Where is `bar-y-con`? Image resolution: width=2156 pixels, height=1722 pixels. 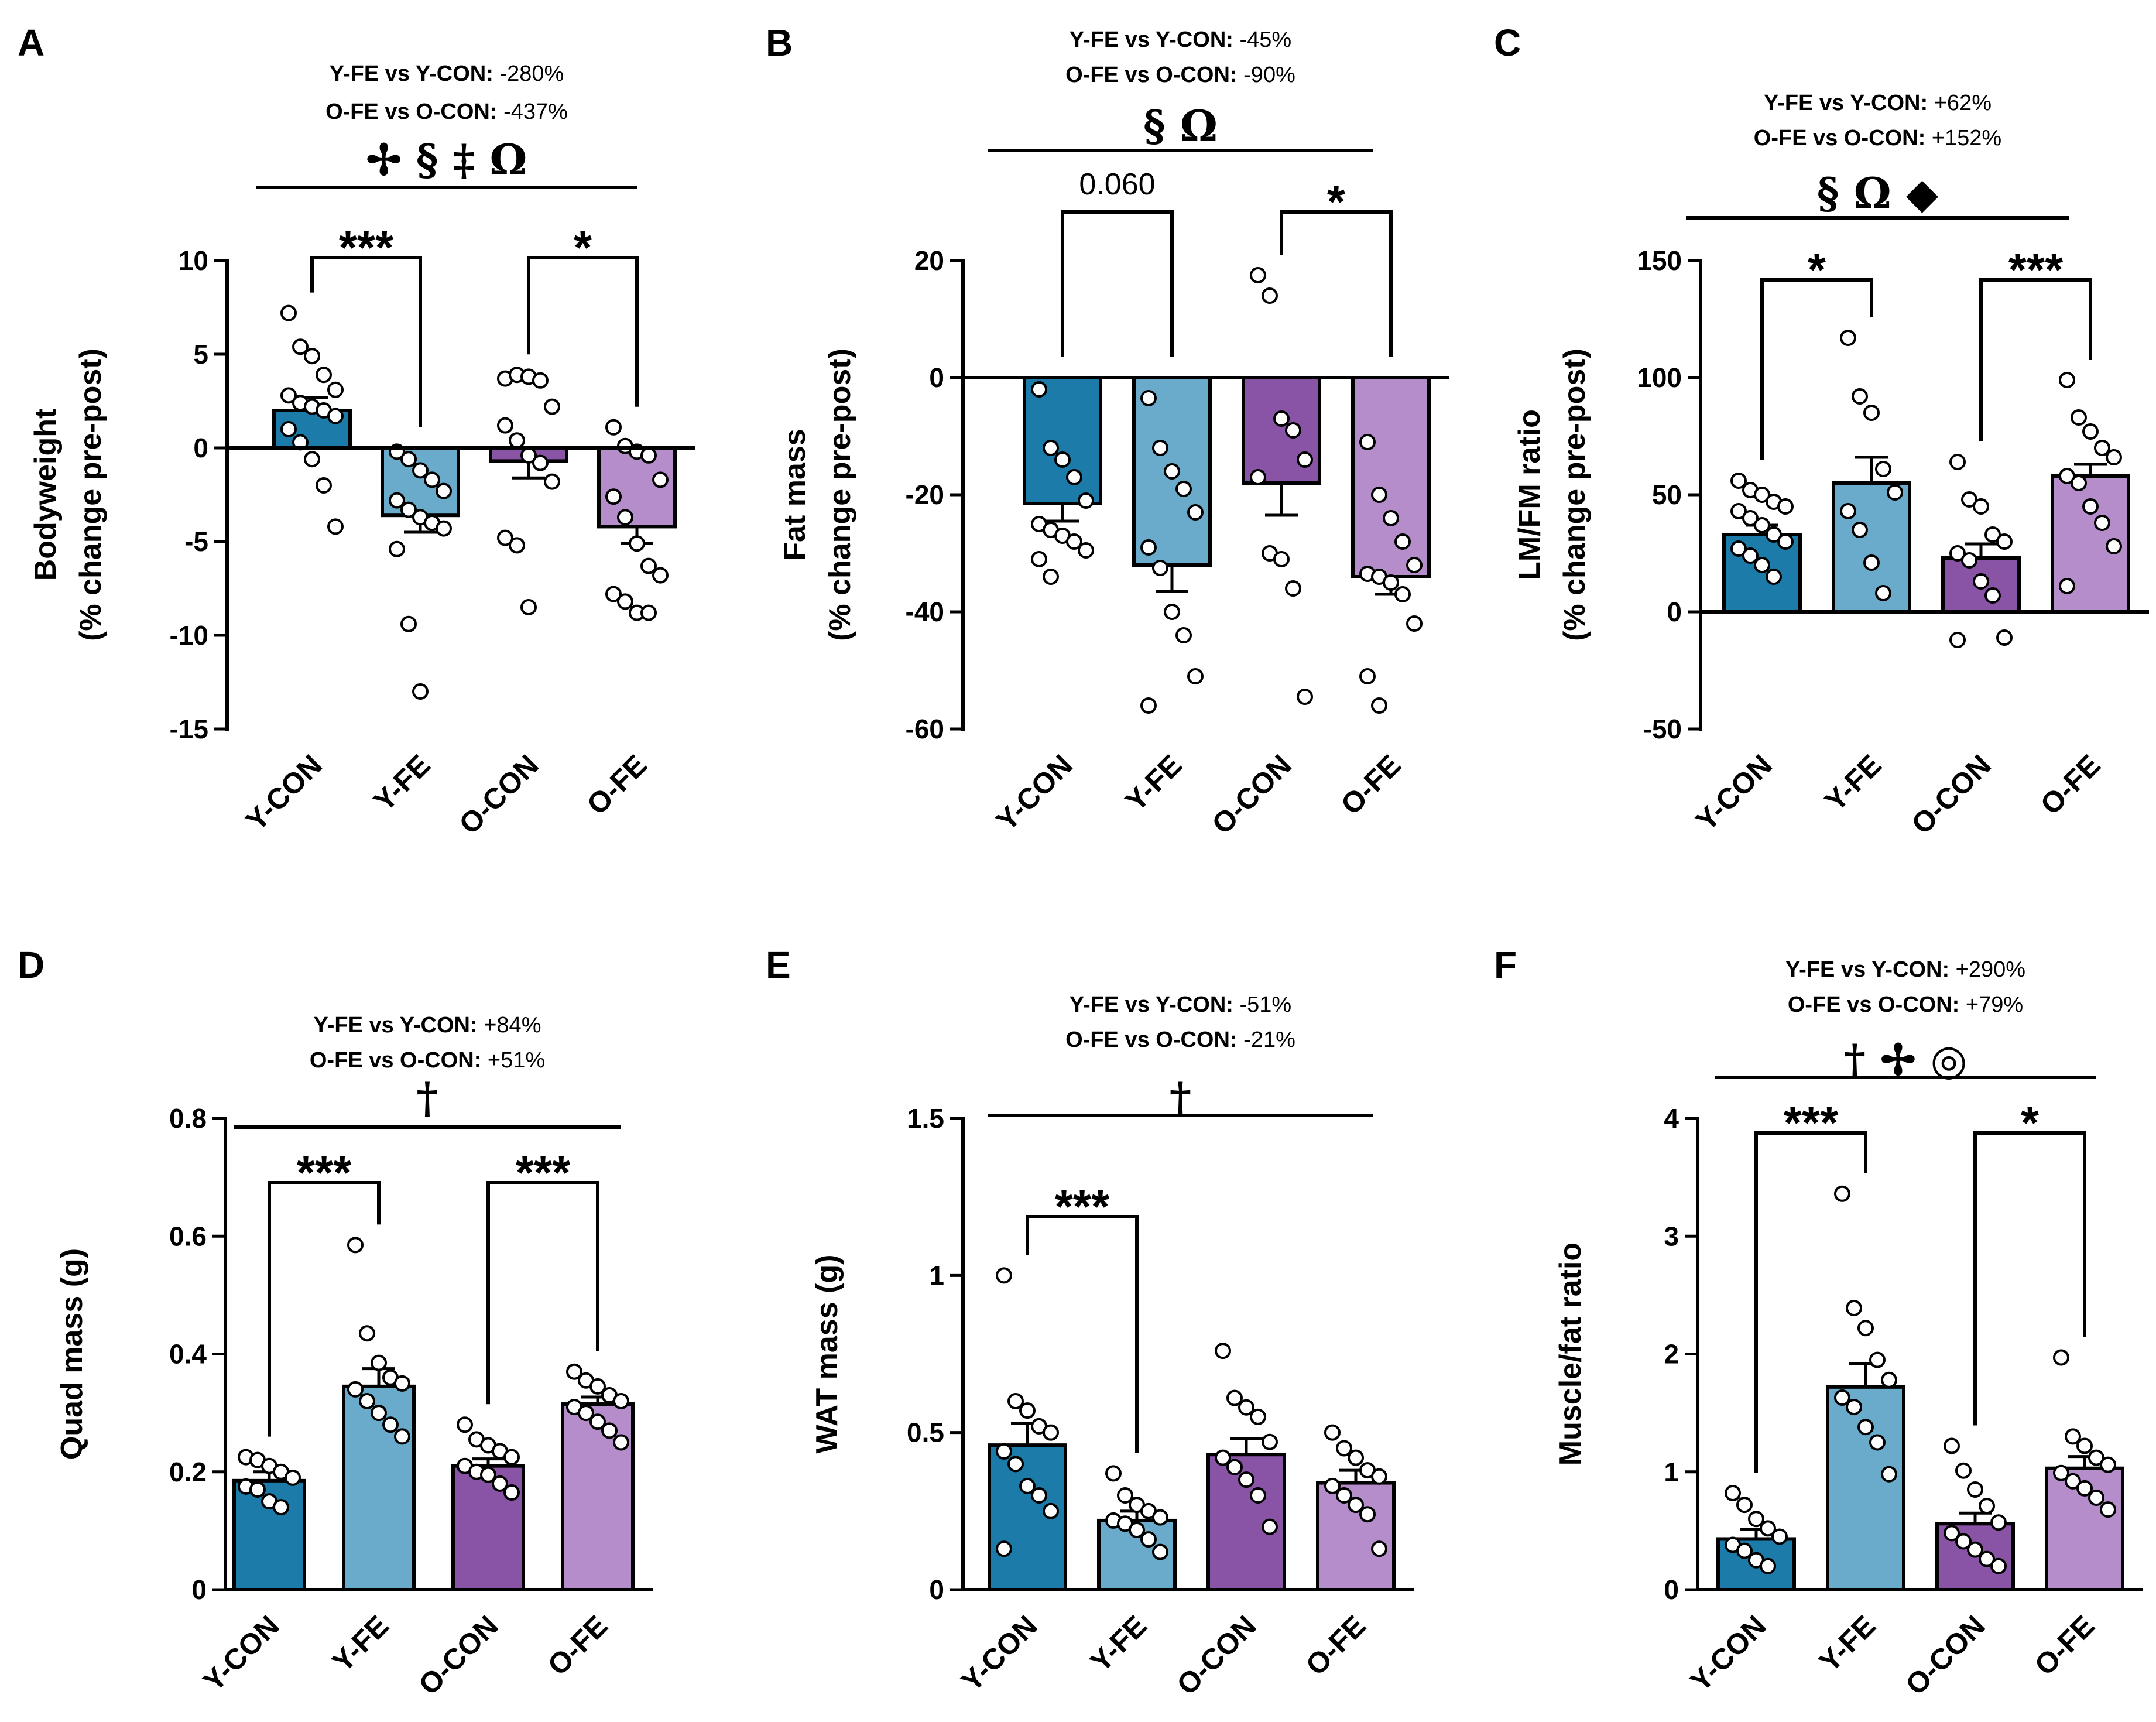
bar-y-con is located at coordinates (1063, 440).